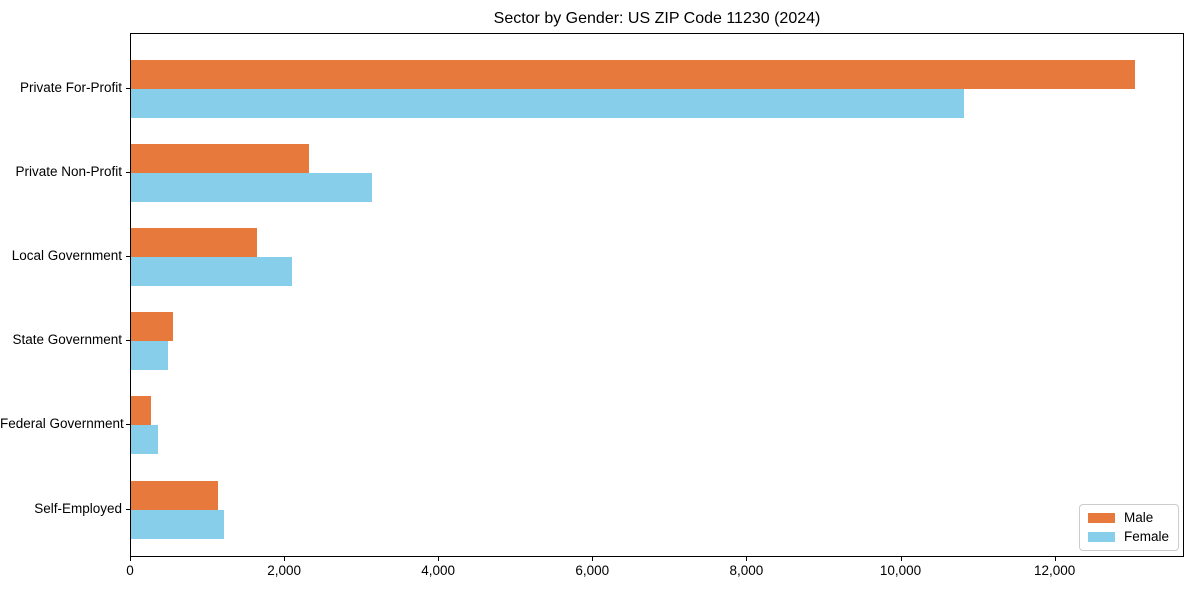 Image resolution: width=1200 pixels, height=600 pixels. Describe the element at coordinates (1146, 536) in the screenshot. I see `legend-label-female: Female` at that location.